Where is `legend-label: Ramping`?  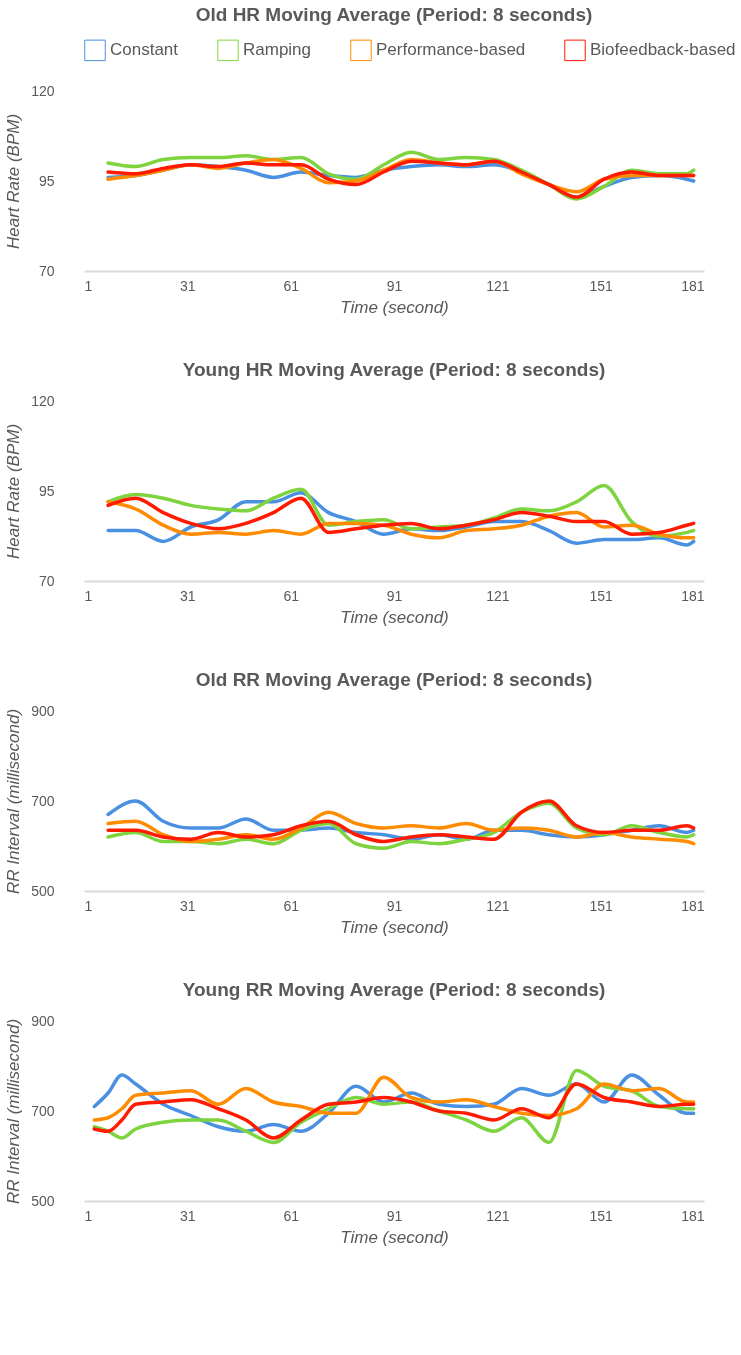
legend-label: Ramping is located at coordinates (277, 50).